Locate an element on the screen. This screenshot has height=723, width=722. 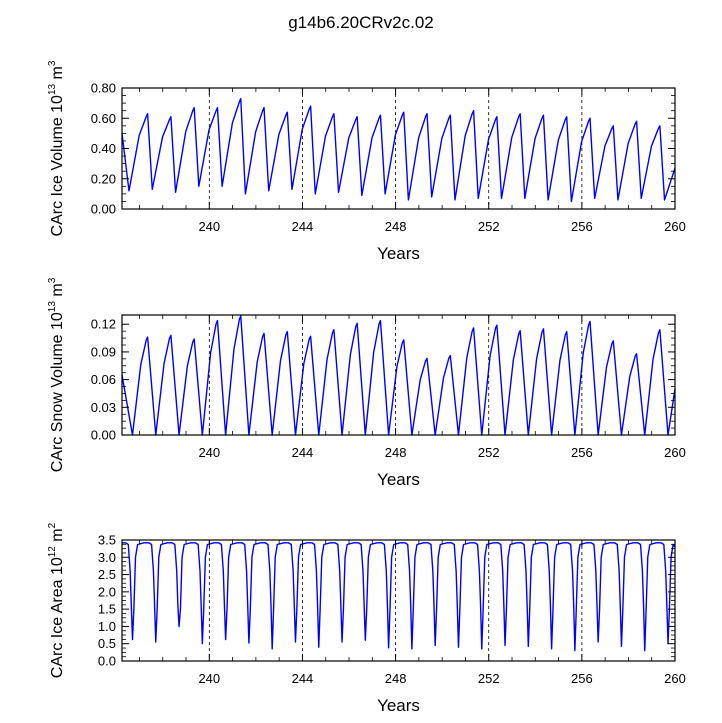
ice-area-series-line is located at coordinates (399, 597).